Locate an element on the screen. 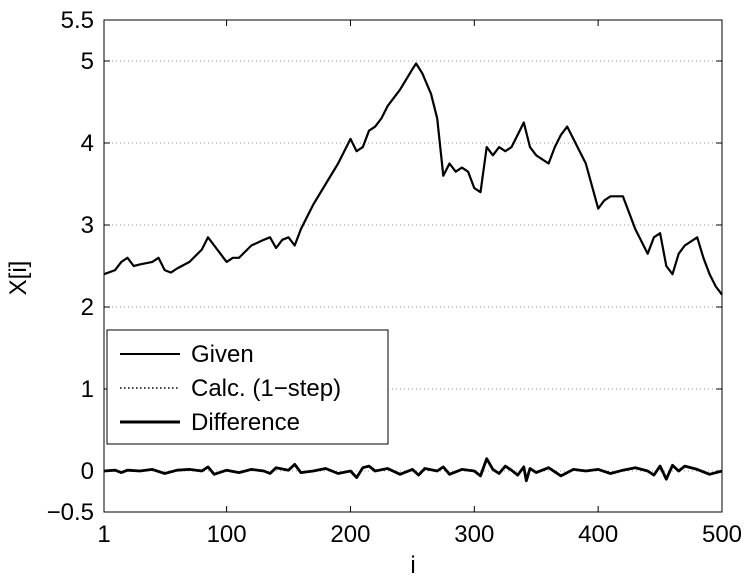 The width and height of the screenshot is (754, 577). x-tick-label: 1 is located at coordinates (103, 534).